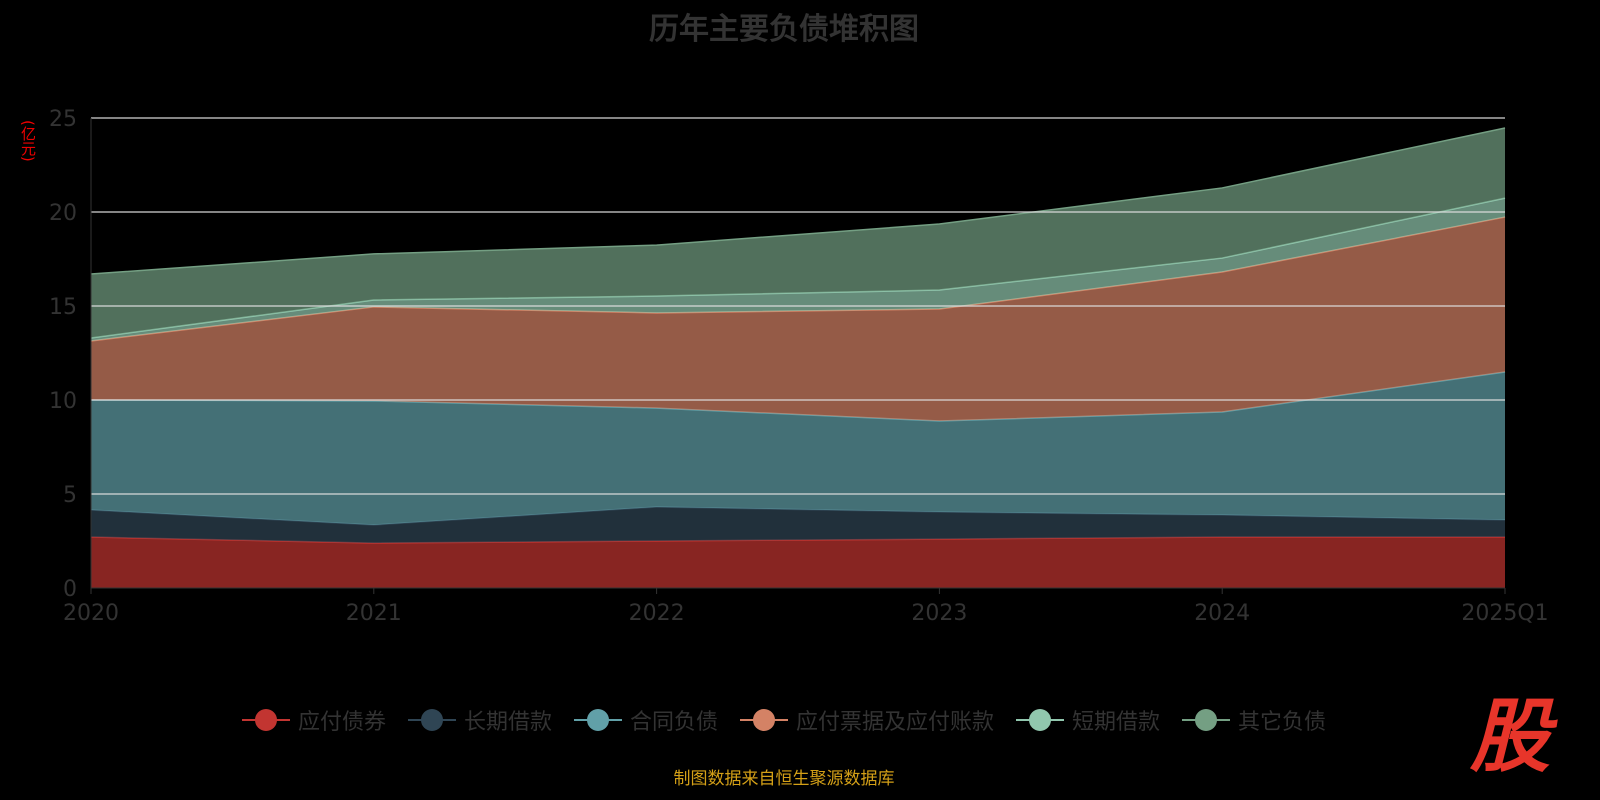 Image resolution: width=1600 pixels, height=800 pixels. I want to click on legend: 应付债券 长期借款 合同负债 应付票据及应付账款 短期借款 其它负债, so click(784, 720).